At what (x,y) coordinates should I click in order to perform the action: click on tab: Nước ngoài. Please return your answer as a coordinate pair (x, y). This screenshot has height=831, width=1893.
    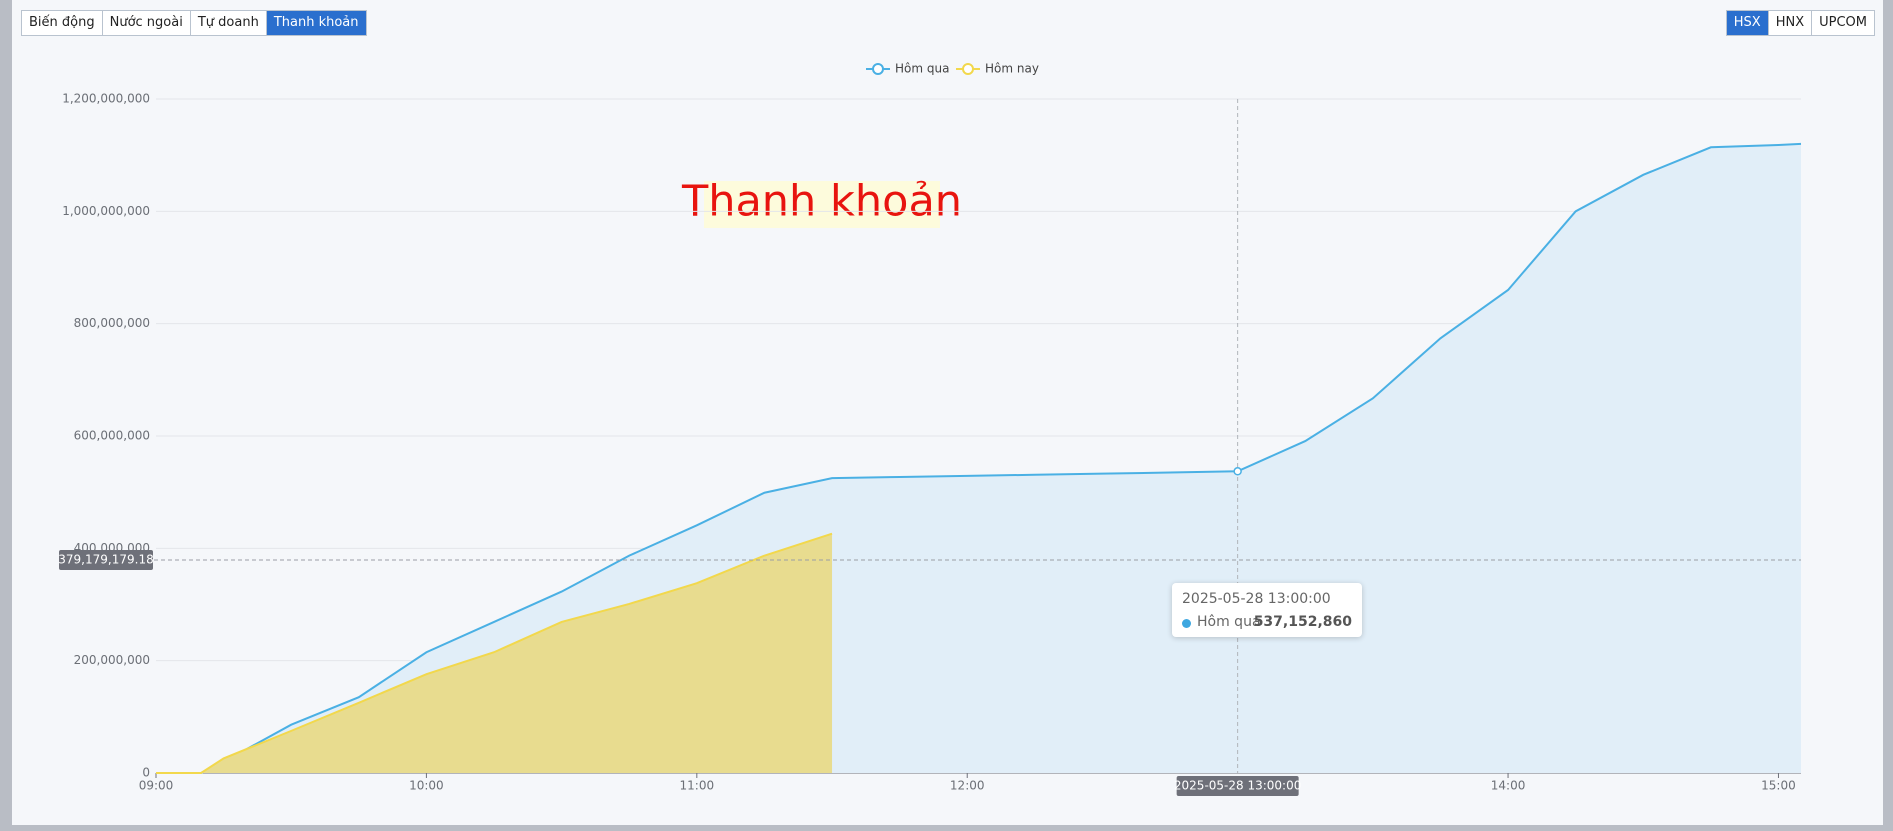
    Looking at the image, I should click on (145, 23).